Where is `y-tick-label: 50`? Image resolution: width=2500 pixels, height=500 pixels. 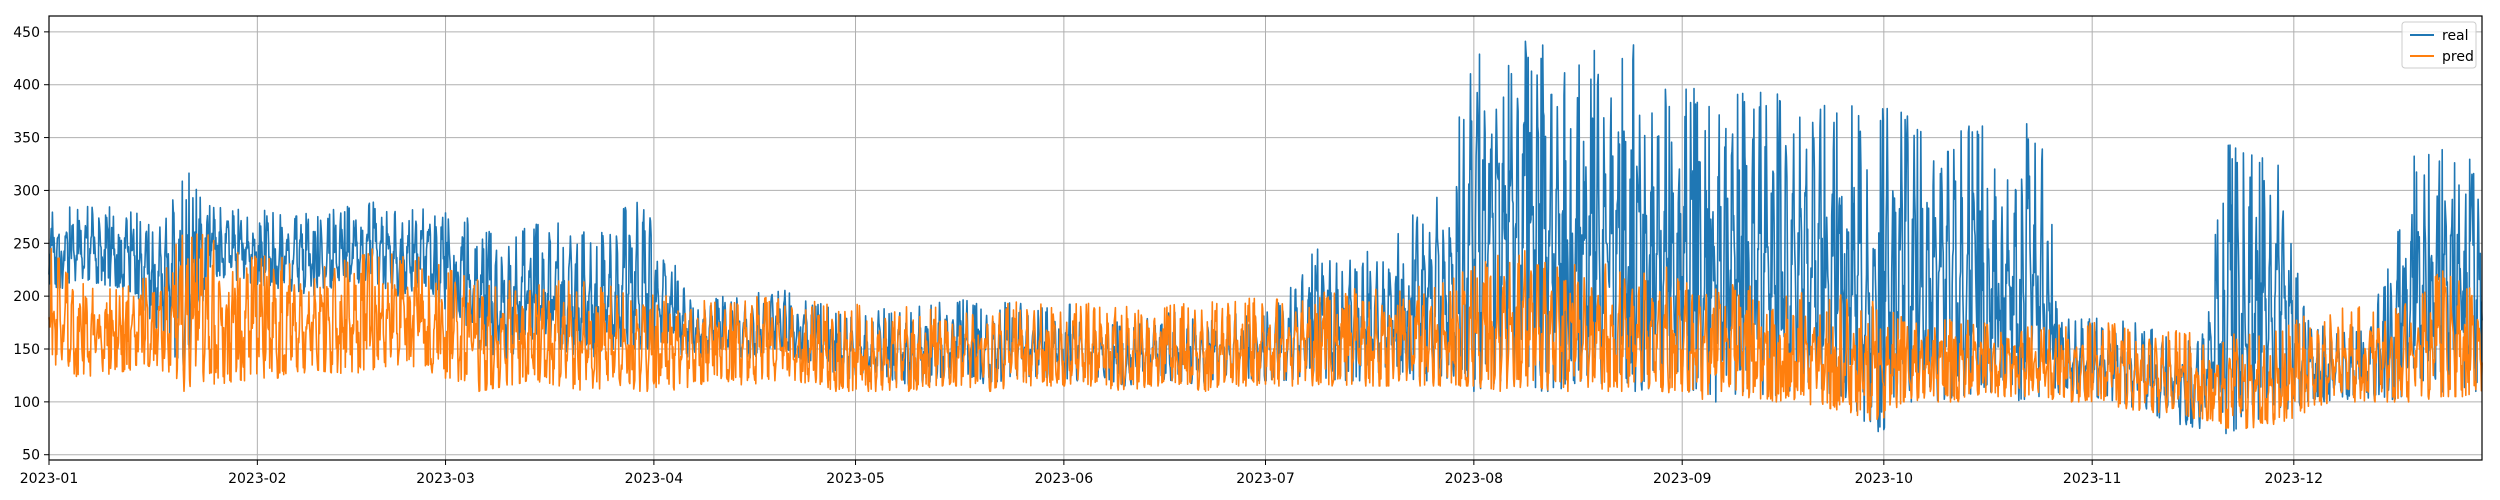
y-tick-label: 50 is located at coordinates (31, 456).